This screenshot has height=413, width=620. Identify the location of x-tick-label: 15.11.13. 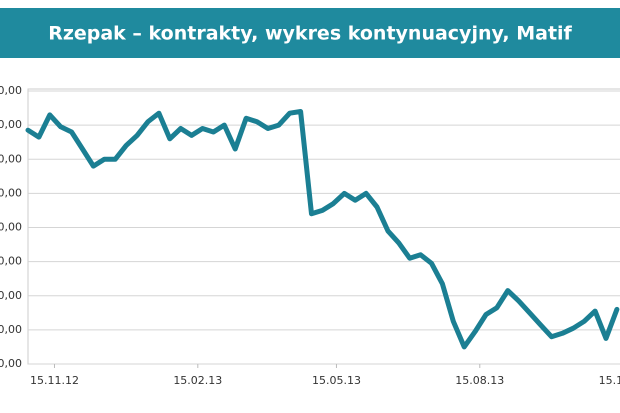
(609, 380).